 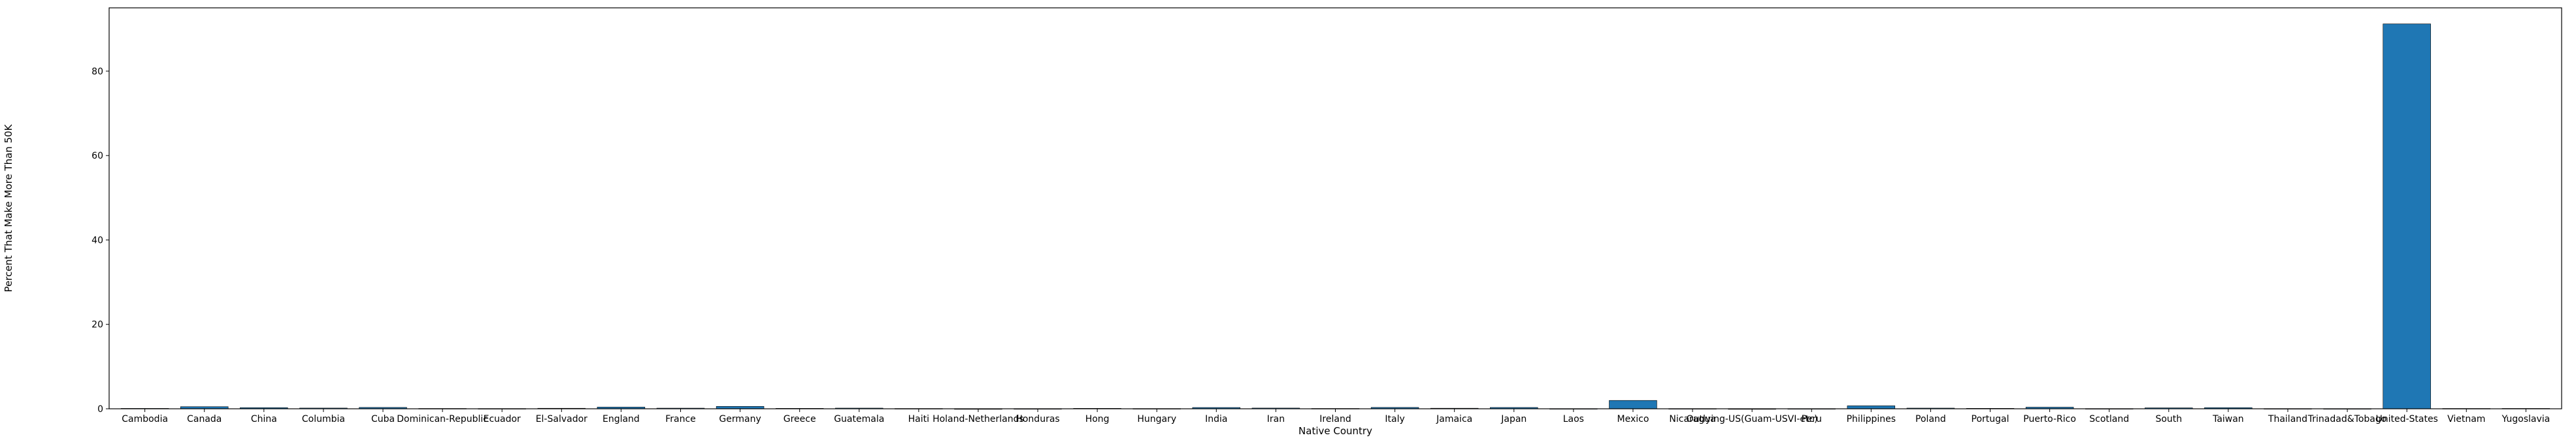 I want to click on x-tick-label: Nicaragua, so click(x=1692, y=419).